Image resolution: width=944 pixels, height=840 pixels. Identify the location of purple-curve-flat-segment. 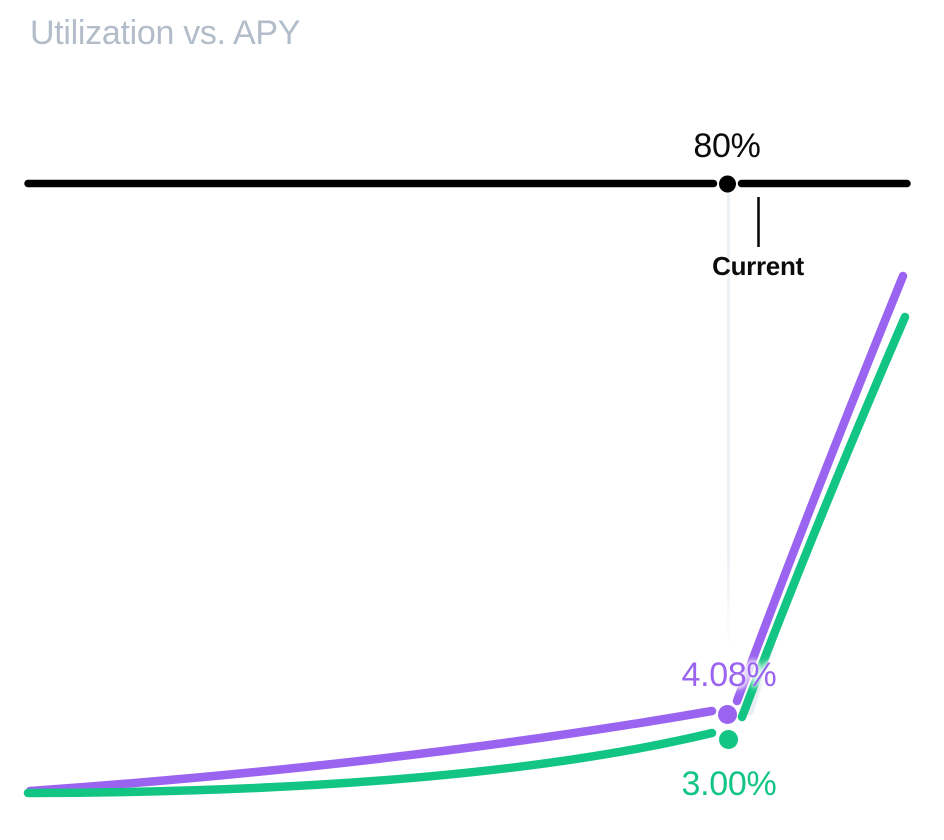
(371, 751).